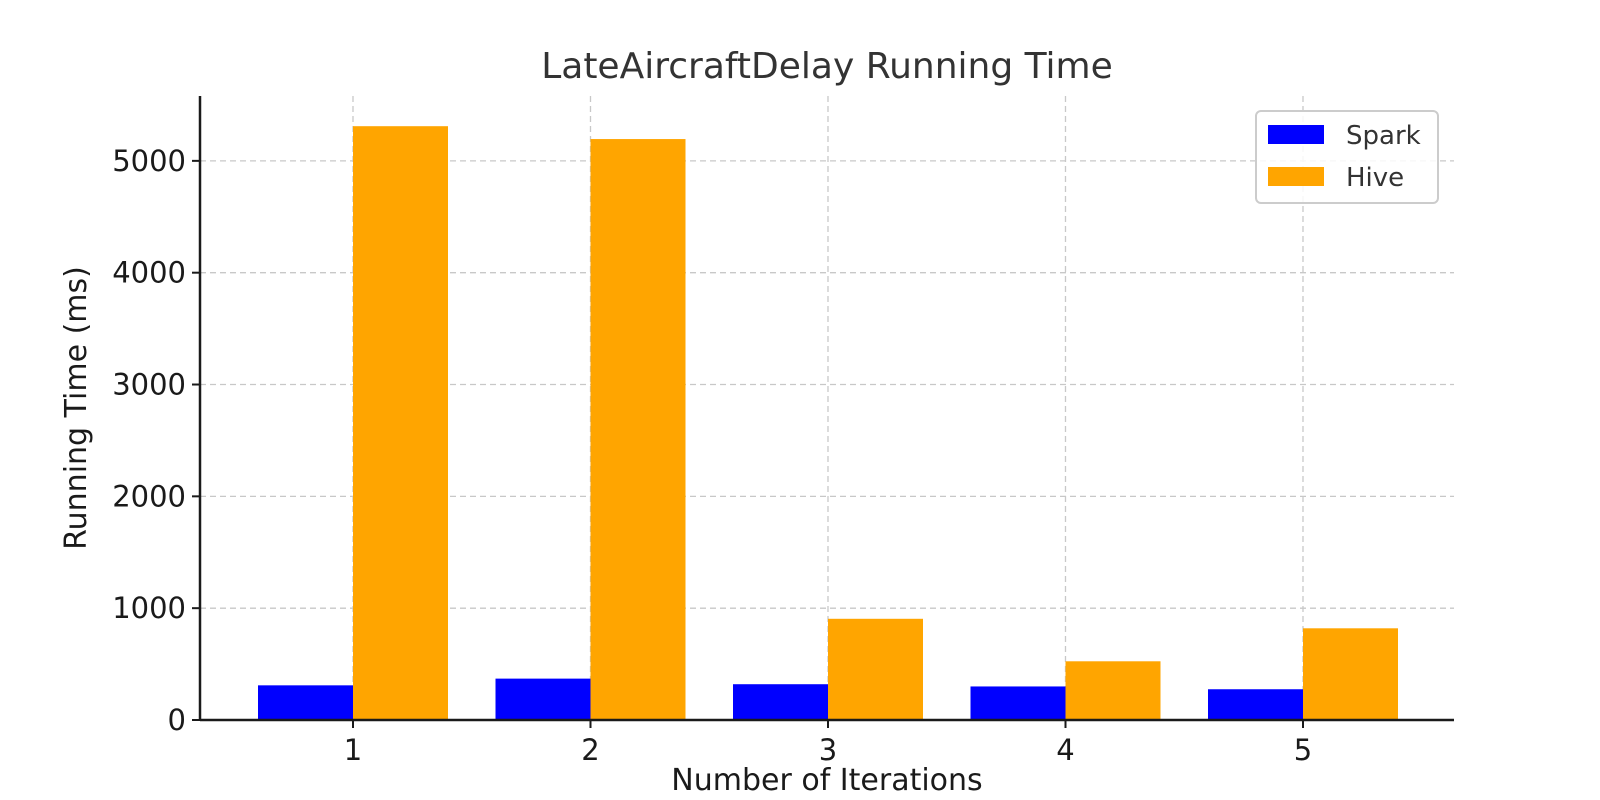  Describe the element at coordinates (149, 608) in the screenshot. I see `y-tick-label: 1000` at that location.